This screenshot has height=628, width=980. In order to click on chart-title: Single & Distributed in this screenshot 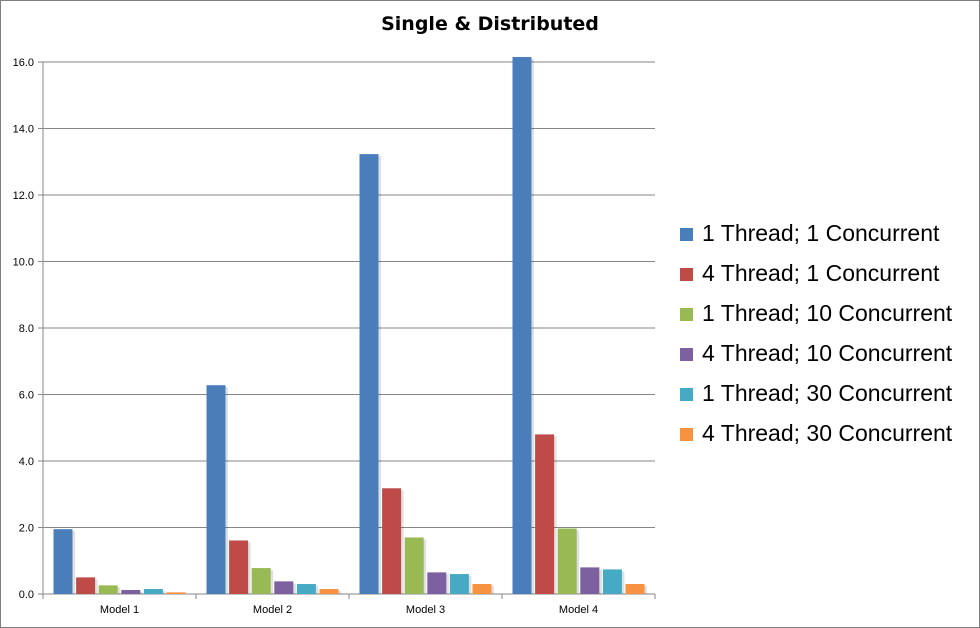, I will do `click(490, 24)`.